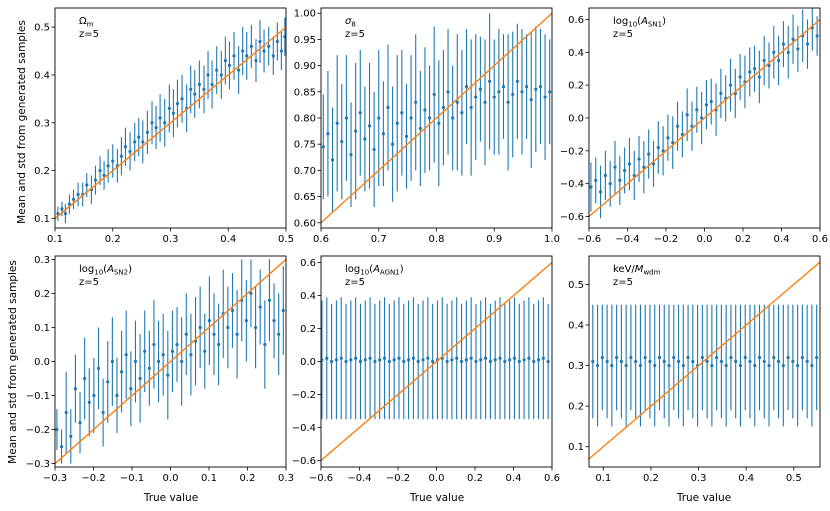 This screenshot has width=830, height=511. I want to click on y-tick-label: 0.6, so click(576, 20).